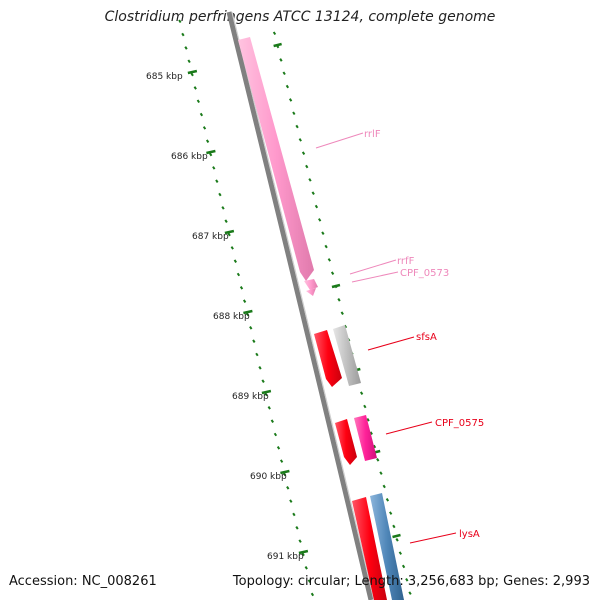 The image size is (600, 600). Describe the element at coordinates (83, 581) in the screenshot. I see `accession-text: Accession: NC_008261` at that location.